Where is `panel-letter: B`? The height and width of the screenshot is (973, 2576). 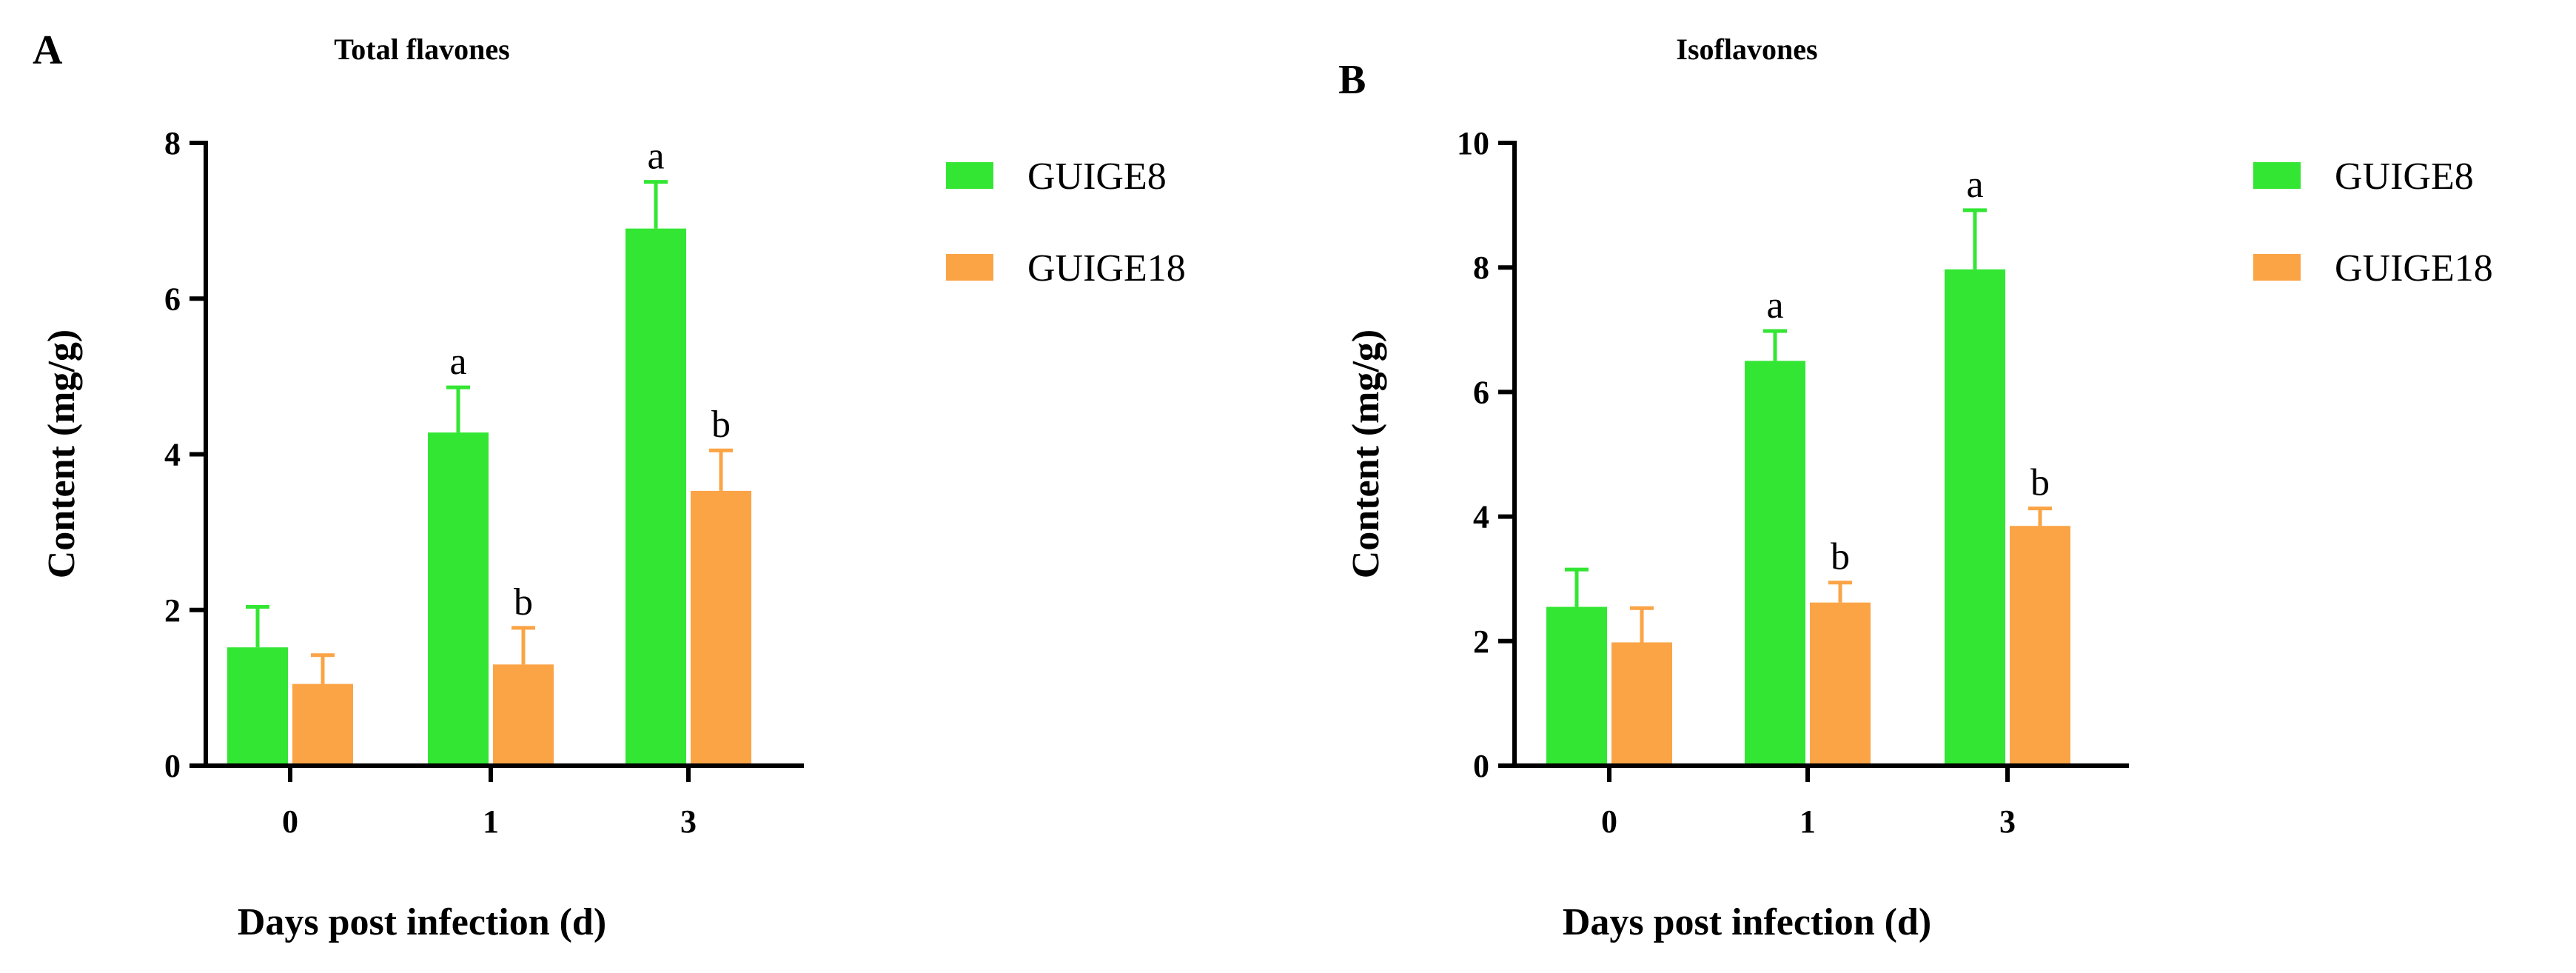
panel-letter: B is located at coordinates (1352, 80).